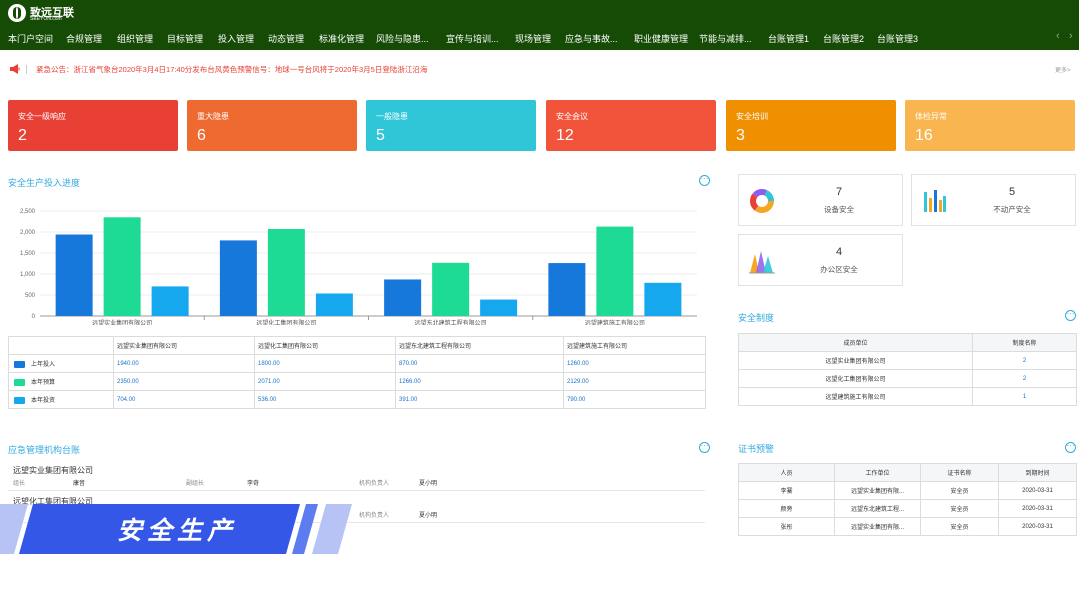 The width and height of the screenshot is (1079, 608). I want to click on table-row: 颜旁 远望东北建筑工程... 安全员 2020-03-31, so click(907, 508).